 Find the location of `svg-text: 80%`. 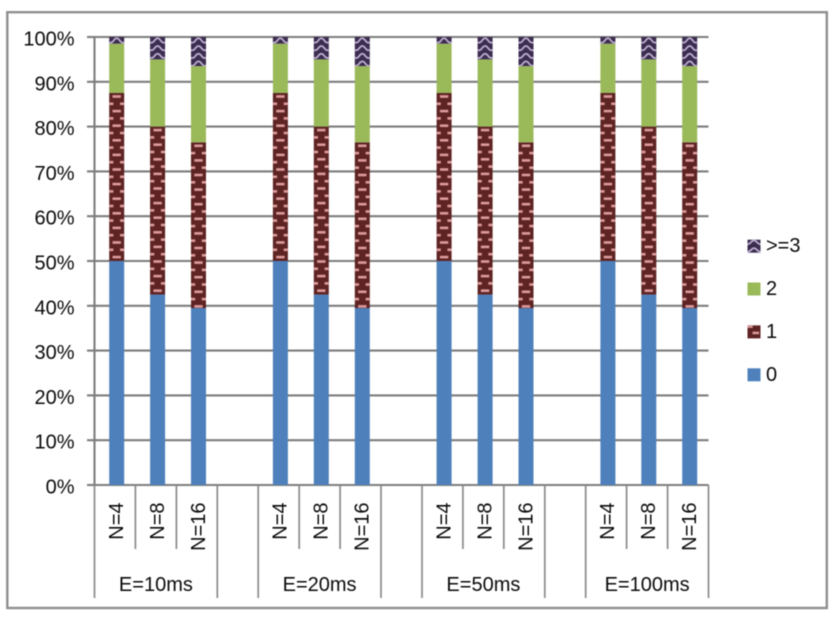

svg-text: 80% is located at coordinates (54, 129).